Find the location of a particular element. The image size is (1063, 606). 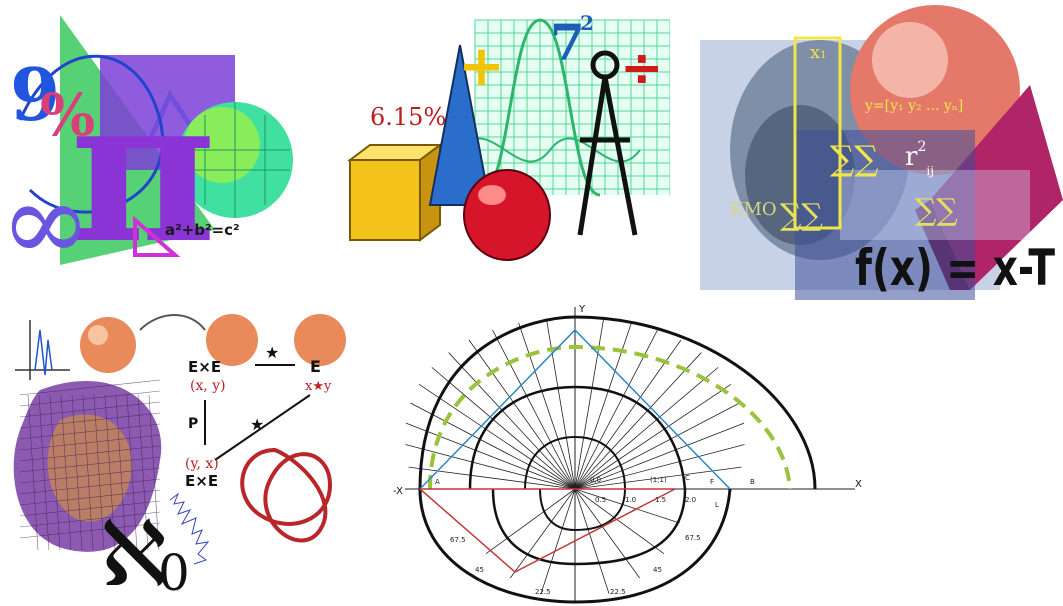

sphere-right is located at coordinates (320, 340).